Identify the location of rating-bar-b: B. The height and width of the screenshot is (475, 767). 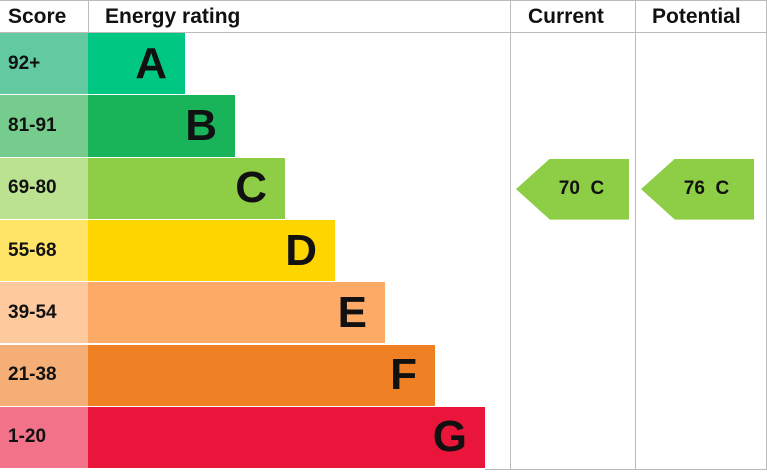
(161, 126).